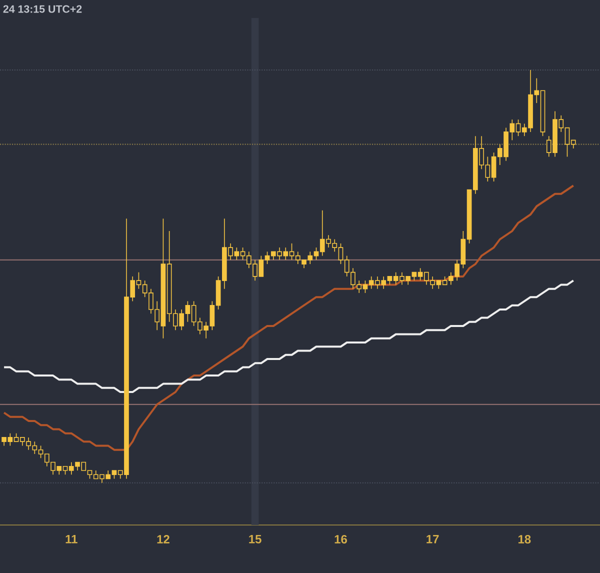  I want to click on x-tick-label: 12, so click(163, 539).